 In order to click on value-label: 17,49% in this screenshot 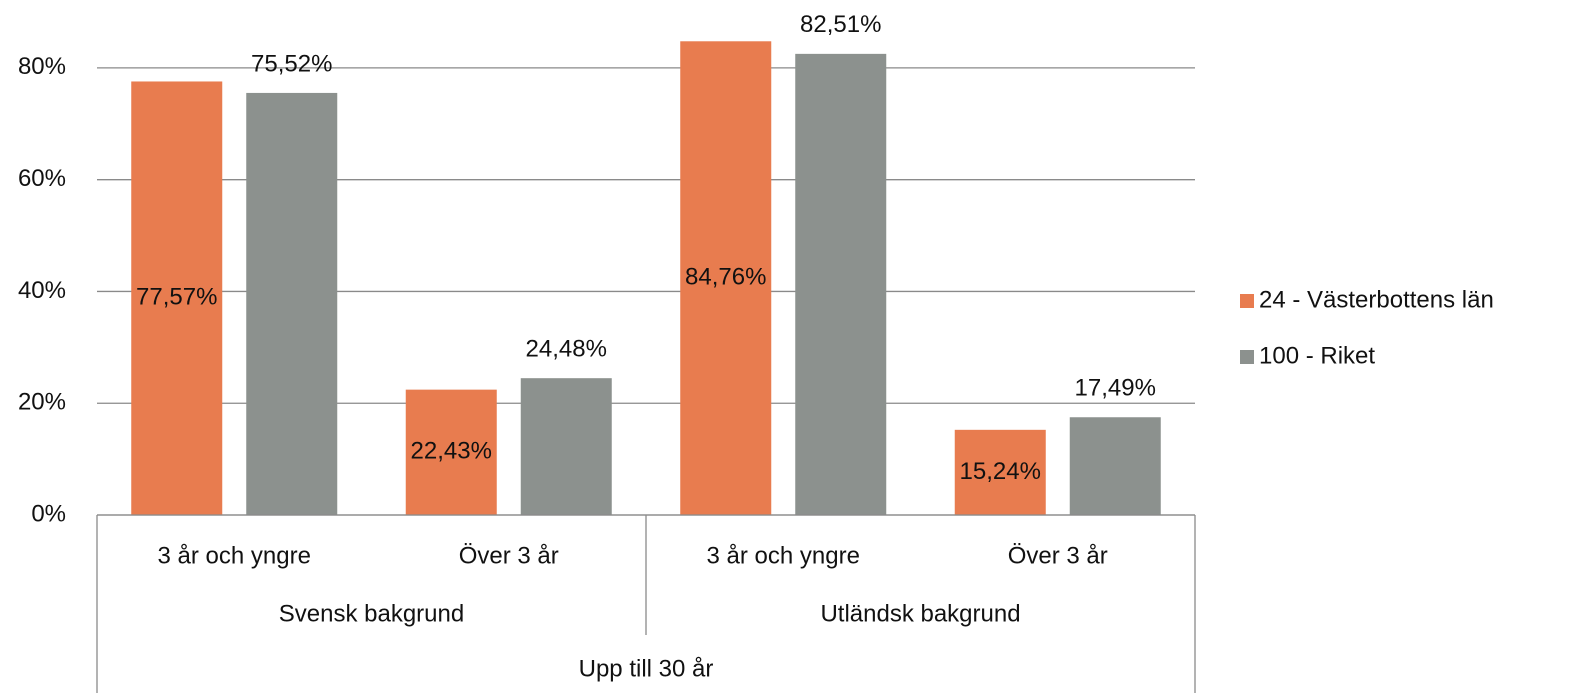, I will do `click(1115, 388)`.